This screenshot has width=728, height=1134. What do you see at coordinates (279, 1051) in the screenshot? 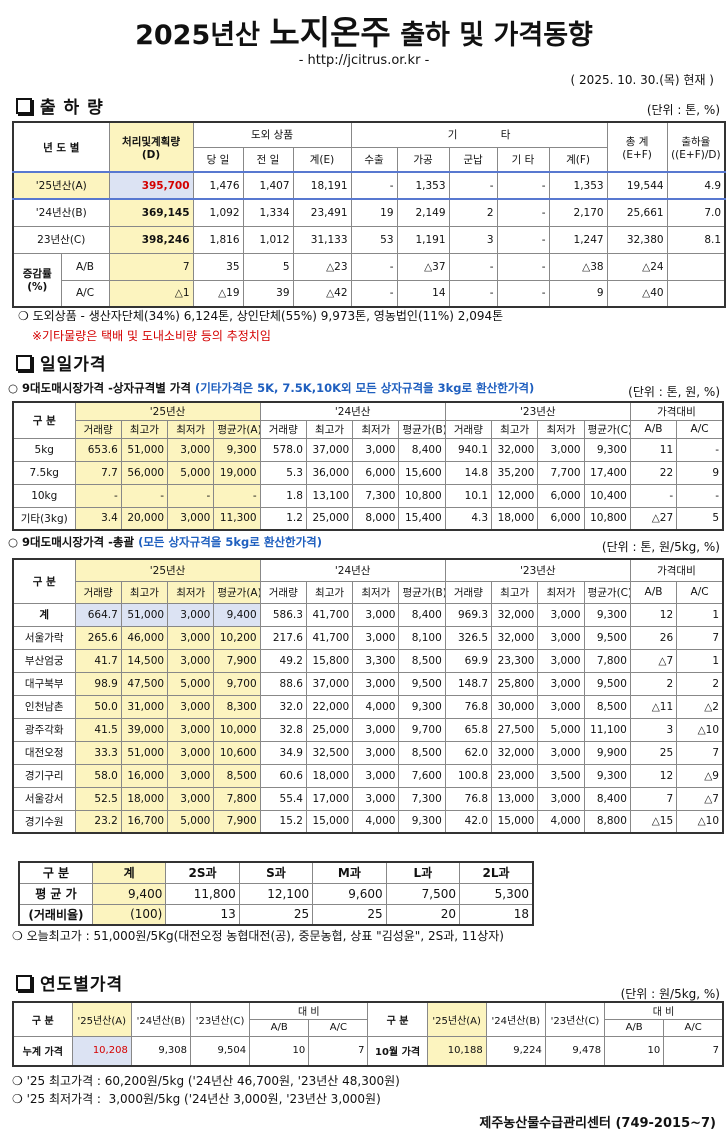
I see `table-cell: 10` at bounding box center [279, 1051].